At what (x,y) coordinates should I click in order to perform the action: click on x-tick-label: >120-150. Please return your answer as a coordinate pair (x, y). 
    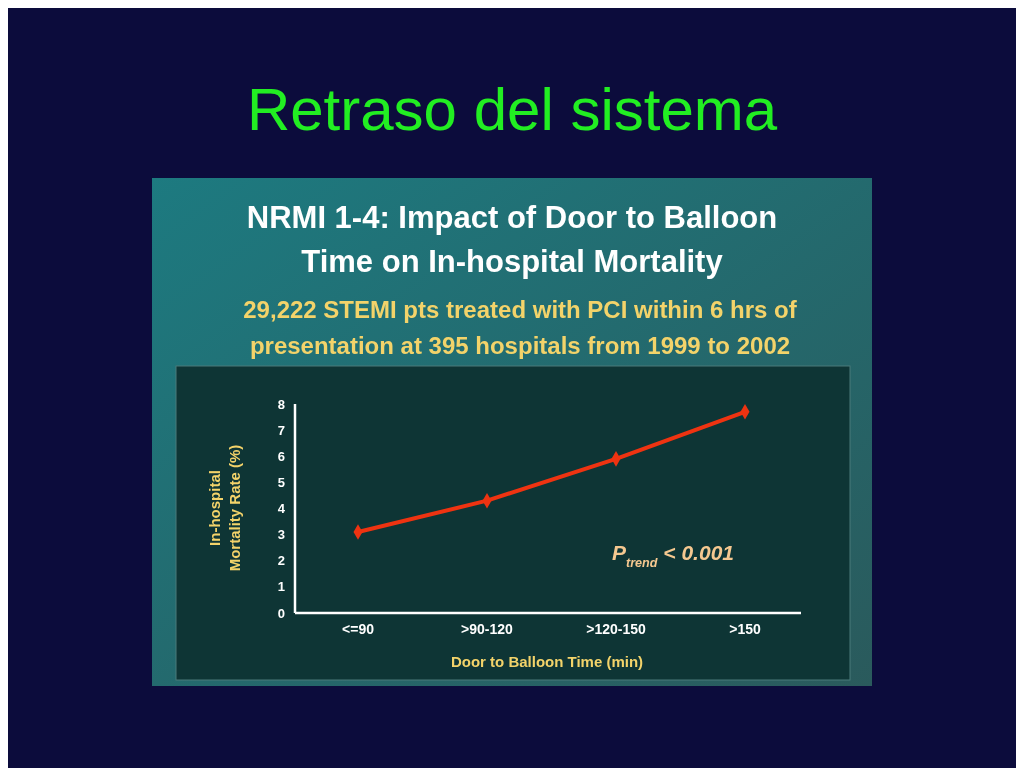
    Looking at the image, I should click on (616, 629).